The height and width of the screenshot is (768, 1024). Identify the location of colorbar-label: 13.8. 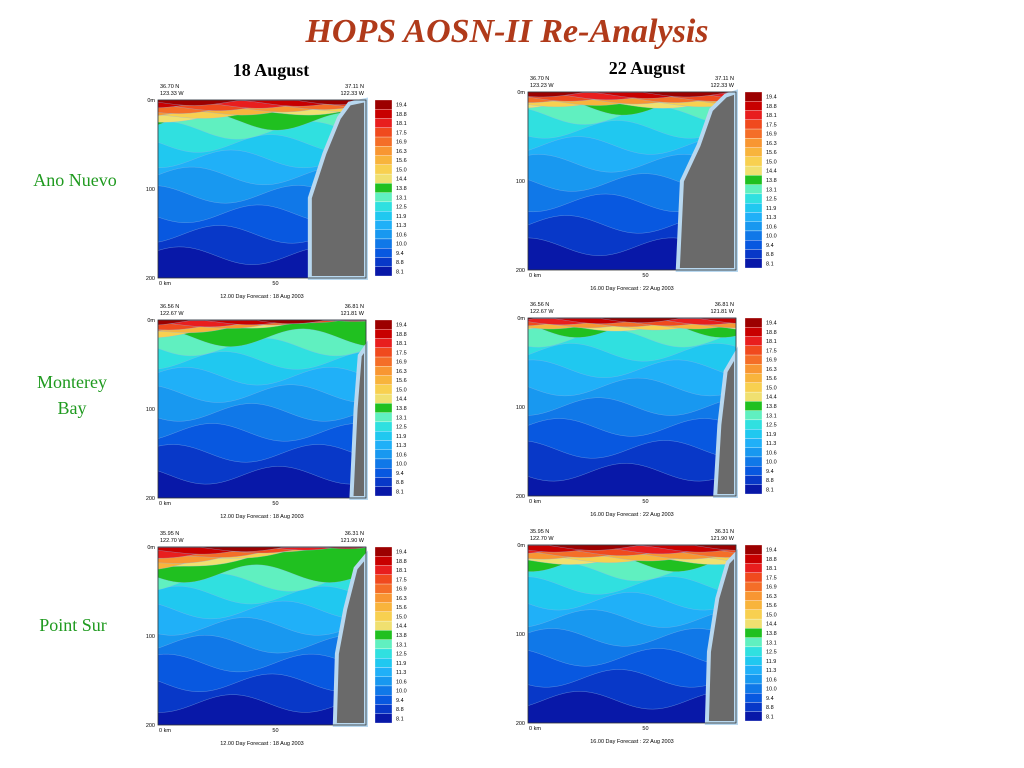
(401, 409).